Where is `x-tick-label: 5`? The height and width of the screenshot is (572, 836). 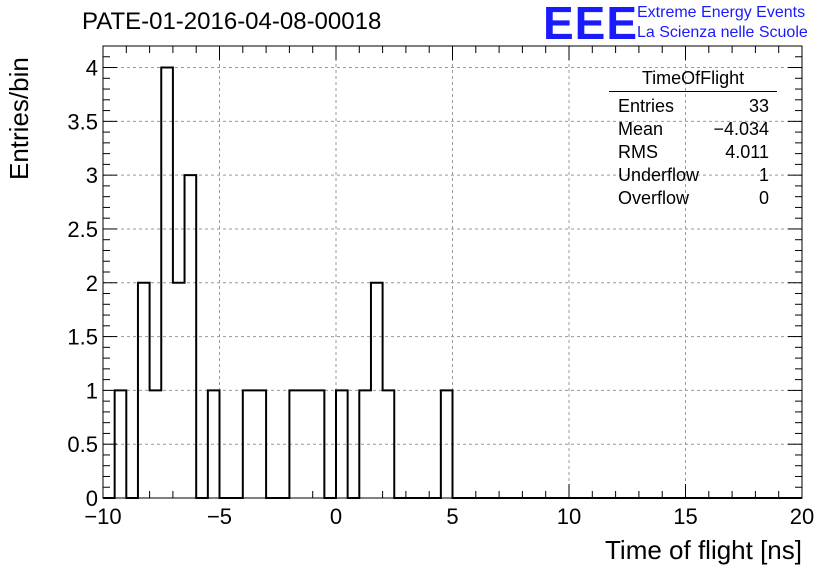 x-tick-label: 5 is located at coordinates (452, 516).